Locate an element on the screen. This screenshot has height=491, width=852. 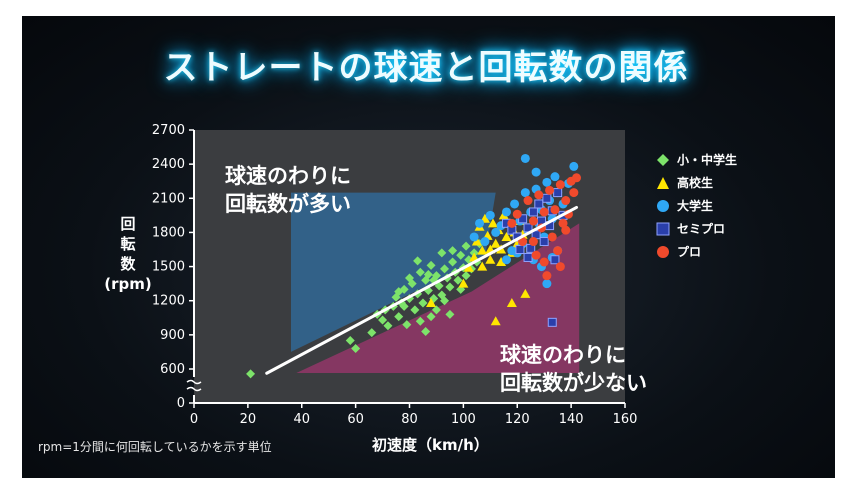
x-tick-label: 0 is located at coordinates (194, 419).